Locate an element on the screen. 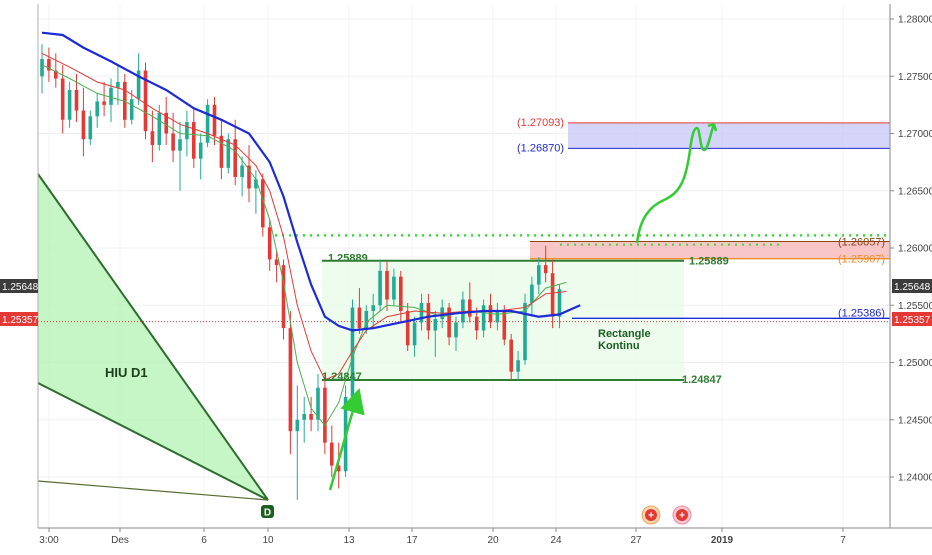 The height and width of the screenshot is (555, 932). target-top-label: (1.27093) is located at coordinates (540, 123).